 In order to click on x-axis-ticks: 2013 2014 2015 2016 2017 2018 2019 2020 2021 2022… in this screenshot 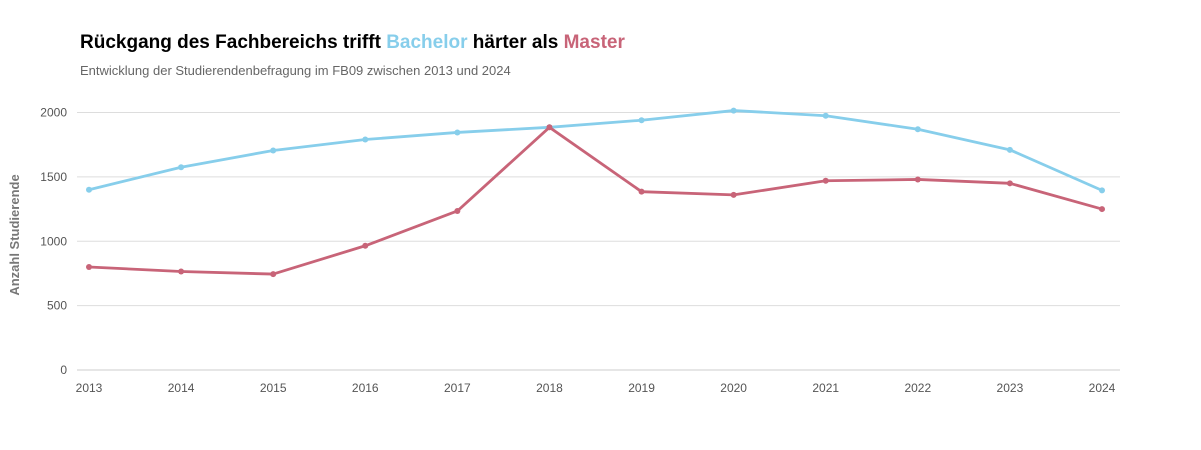, I will do `click(596, 388)`.